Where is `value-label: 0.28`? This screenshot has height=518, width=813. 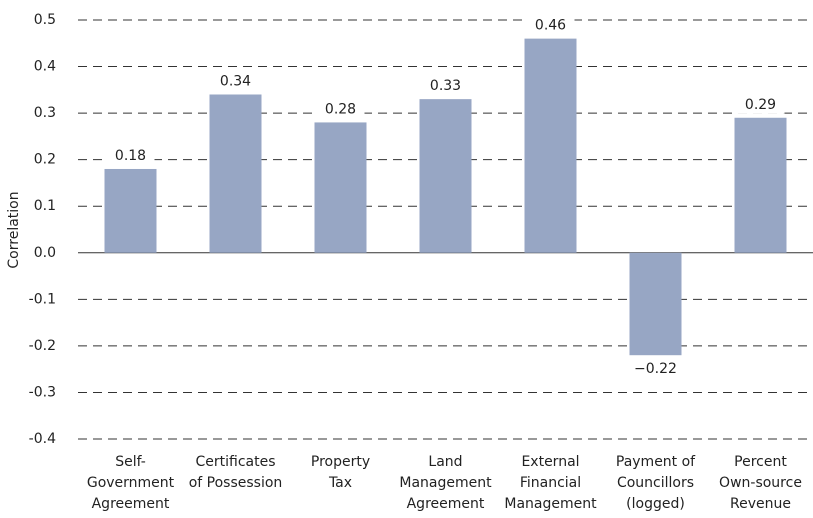 value-label: 0.28 is located at coordinates (340, 109).